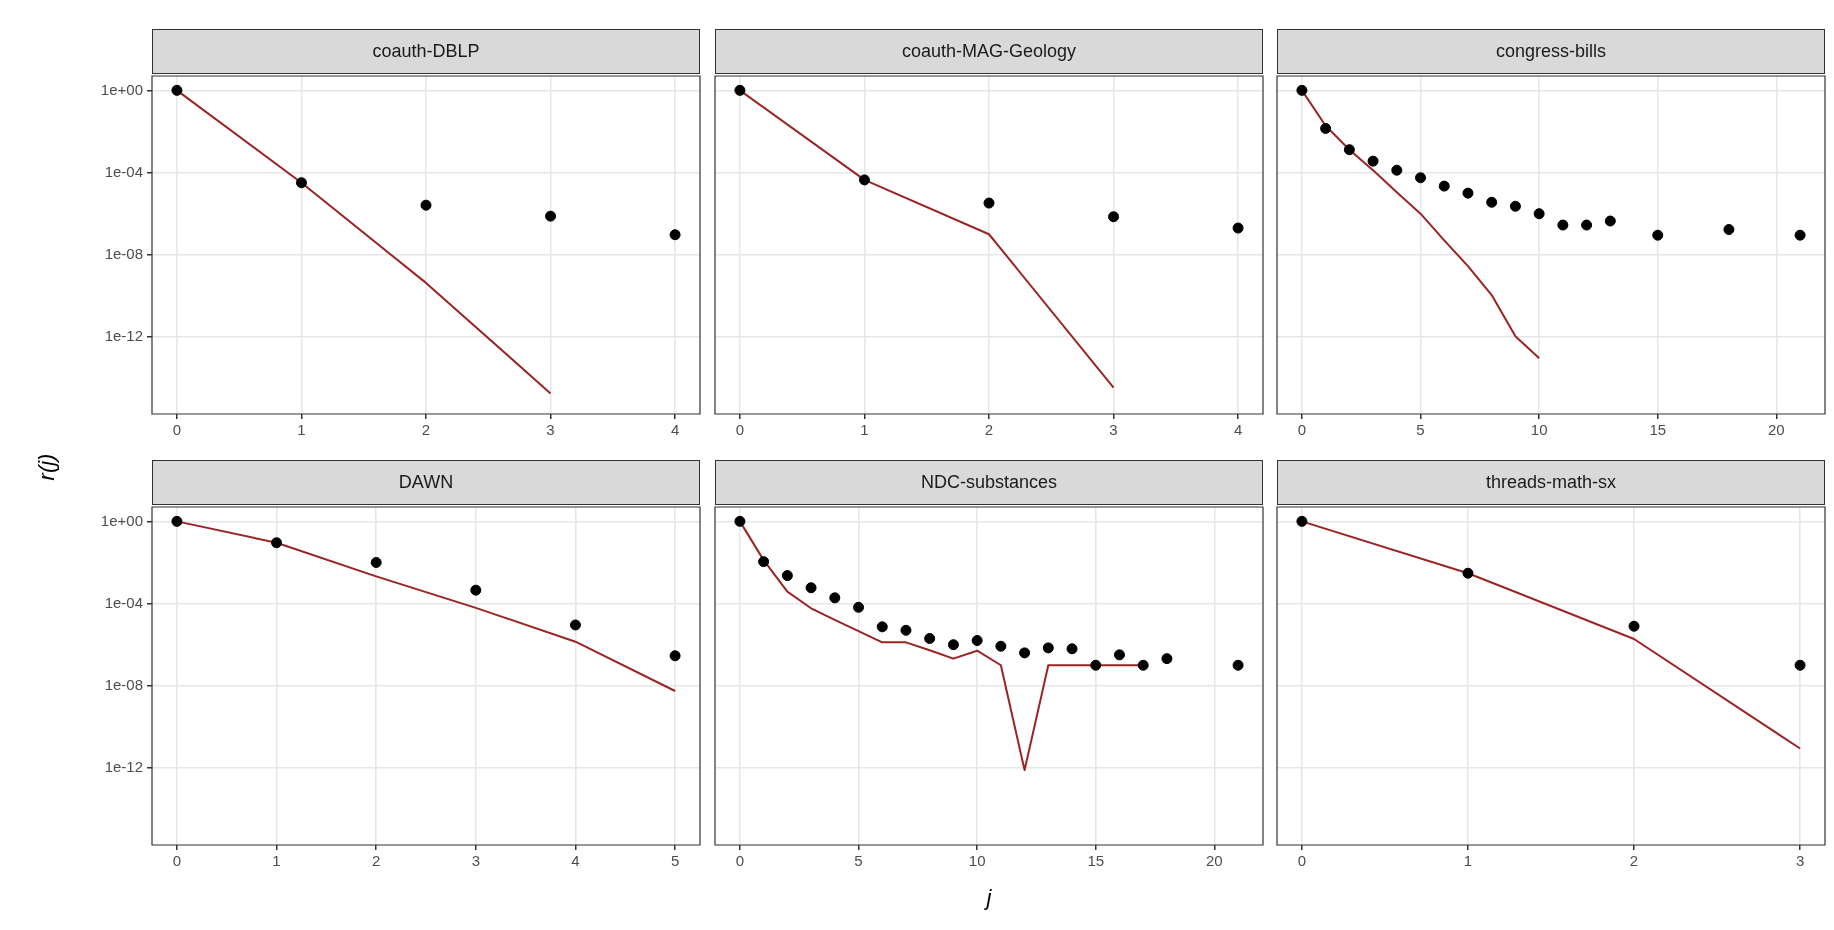 This screenshot has width=1834, height=930. I want to click on chart-title: congress-bills, so click(1551, 51).